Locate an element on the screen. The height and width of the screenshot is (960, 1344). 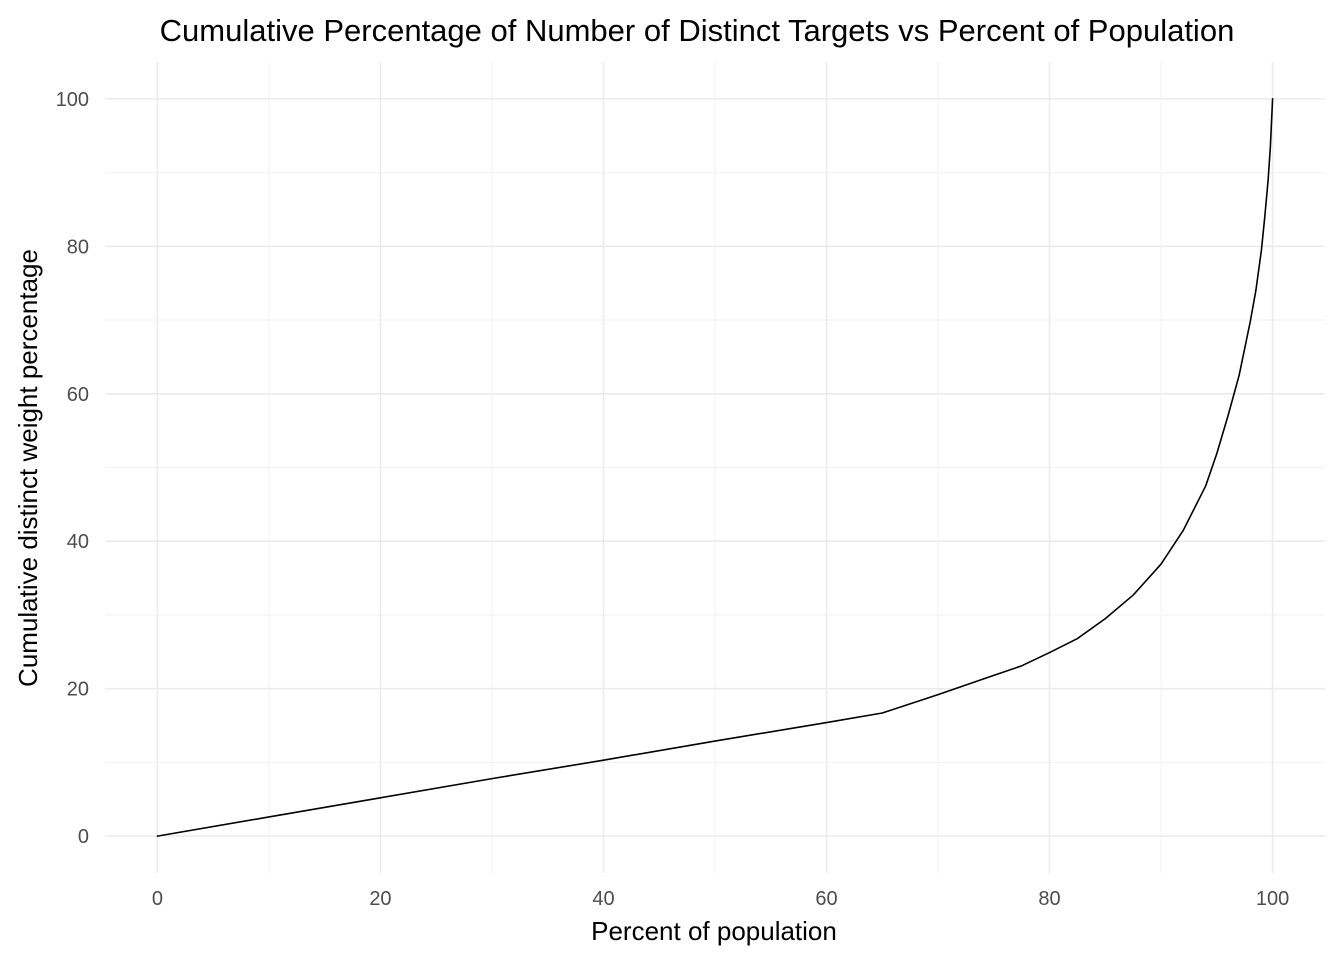
x-axis-label: Percent of population is located at coordinates (714, 931).